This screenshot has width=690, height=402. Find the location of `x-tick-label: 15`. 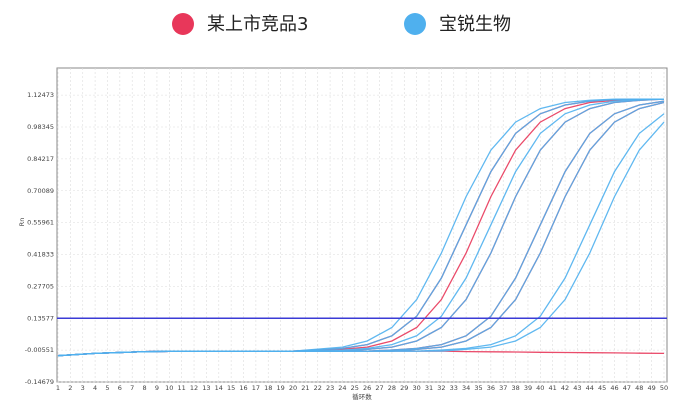

x-tick-label: 15 is located at coordinates (231, 388).